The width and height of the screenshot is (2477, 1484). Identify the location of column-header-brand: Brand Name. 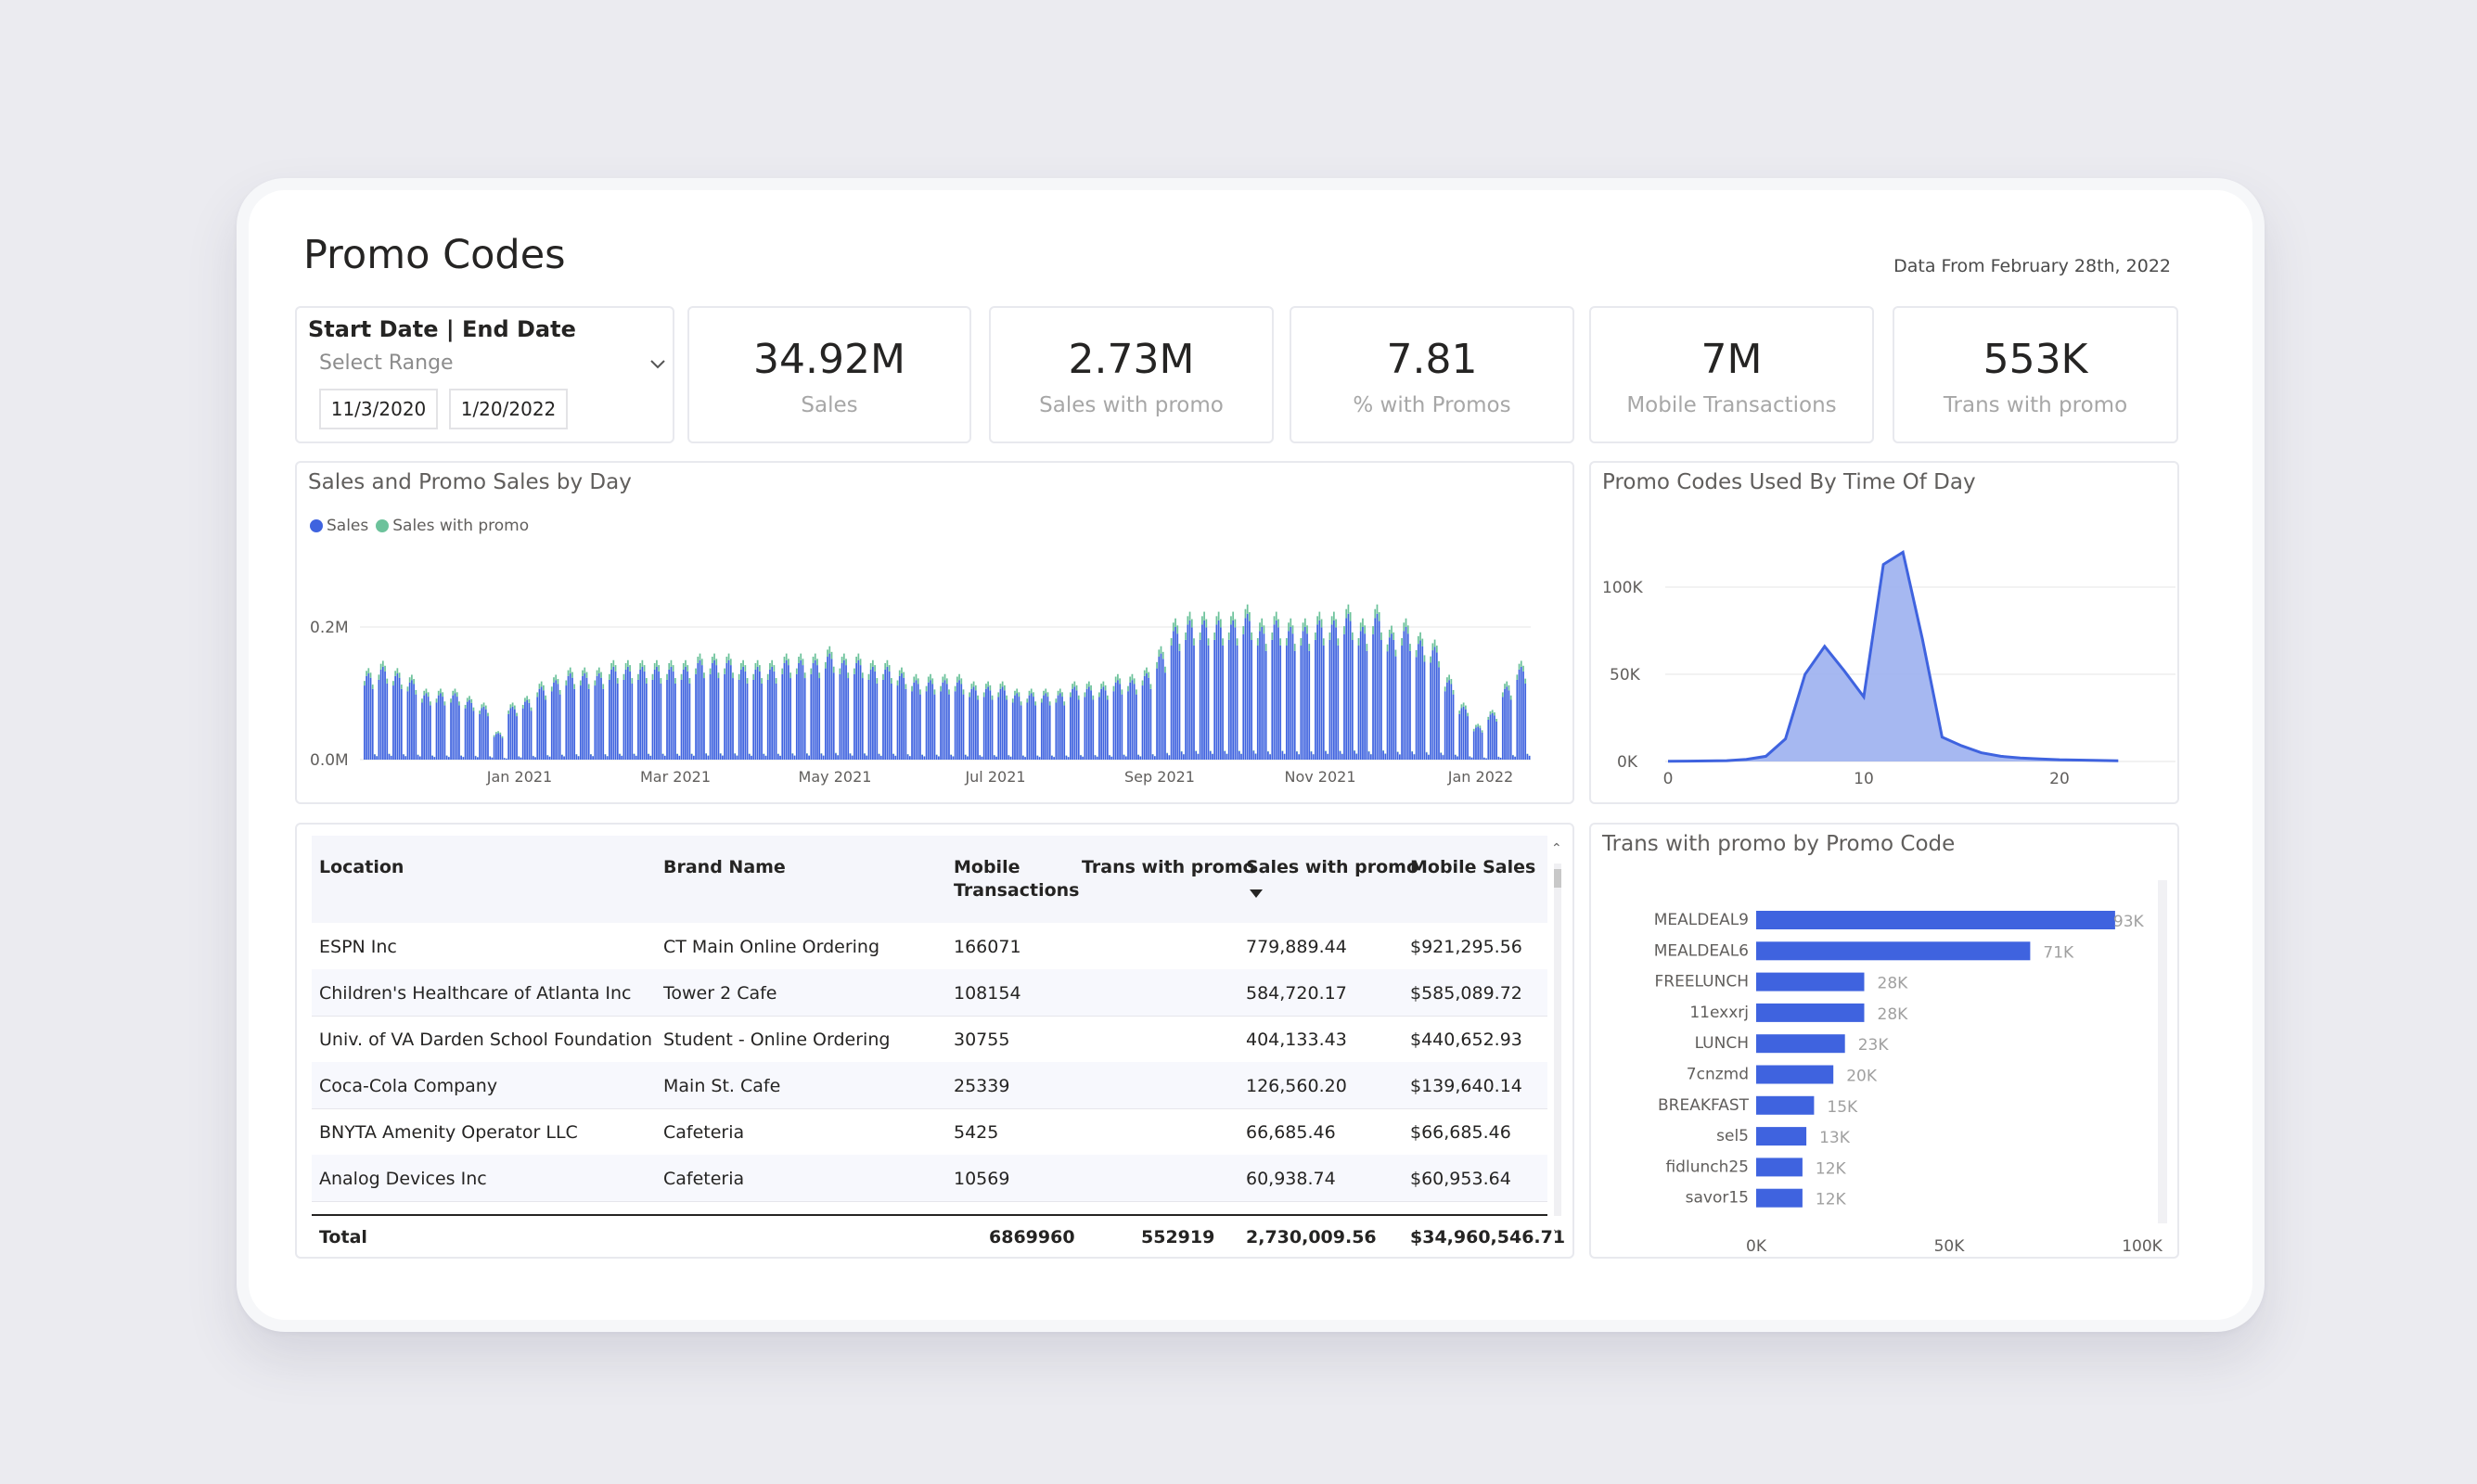
(724, 867).